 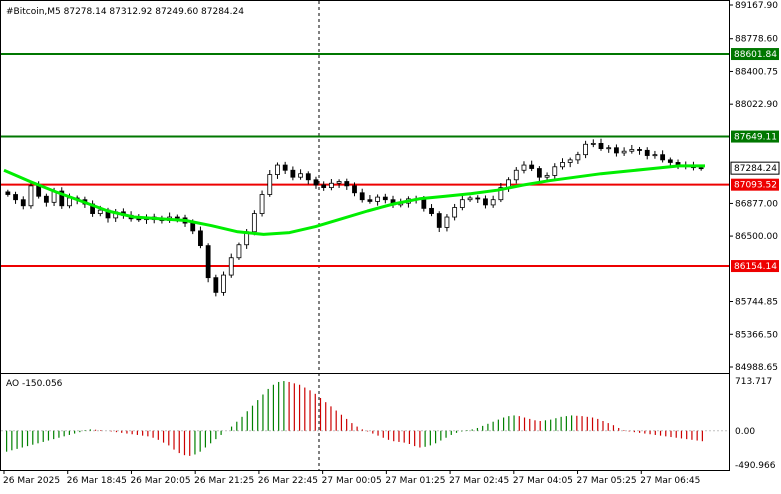 I want to click on x-tick-label-7: 27 Mar 02:45, so click(x=479, y=481).